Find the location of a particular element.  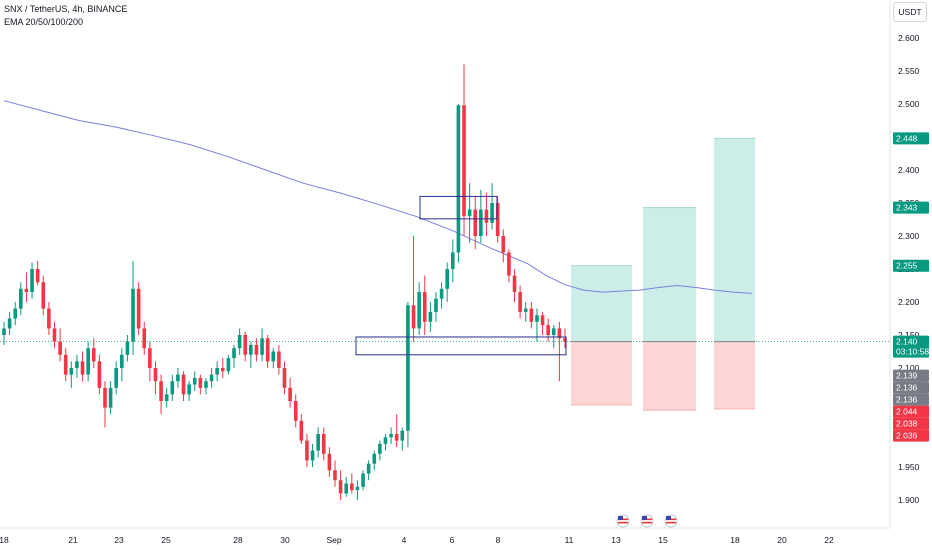

y-tick-label: 2.100 is located at coordinates (909, 368).